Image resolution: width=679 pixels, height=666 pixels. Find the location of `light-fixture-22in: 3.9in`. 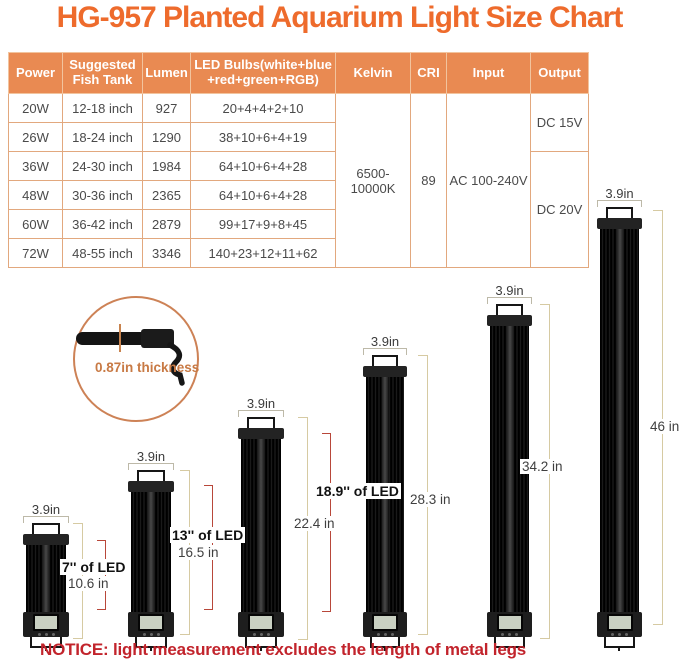

light-fixture-22in: 3.9in is located at coordinates (261, 522).